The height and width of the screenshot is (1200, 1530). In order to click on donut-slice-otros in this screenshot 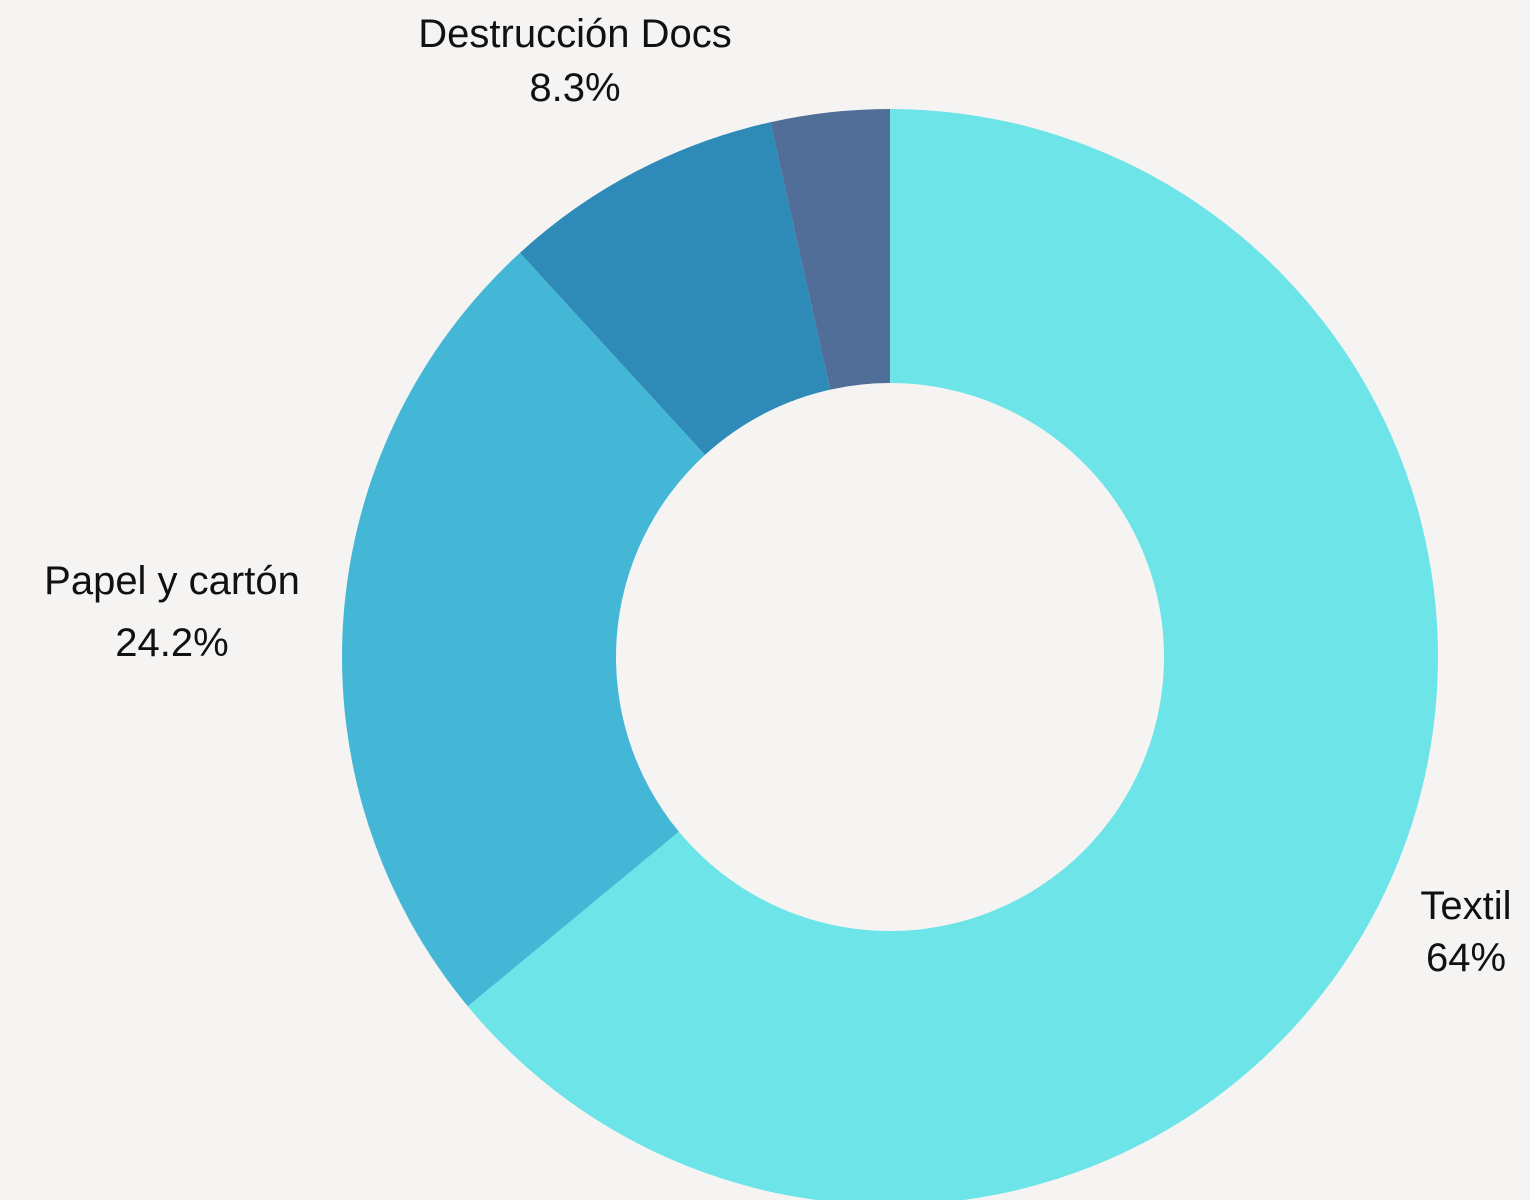, I will do `click(830, 249)`.